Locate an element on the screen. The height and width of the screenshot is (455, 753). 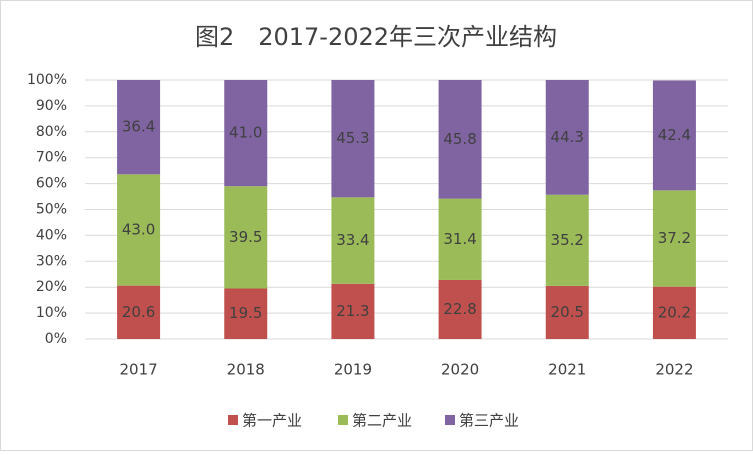
data-label: 22.8 is located at coordinates (459, 309).